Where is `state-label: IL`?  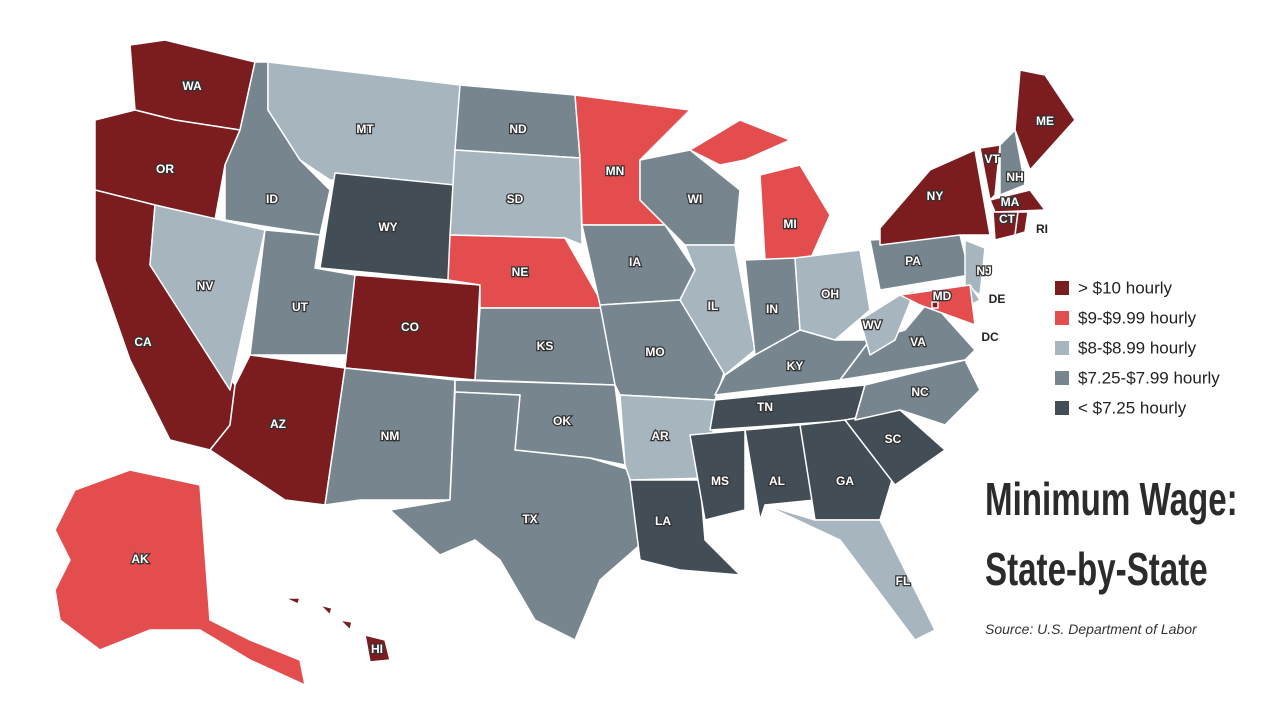
state-label: IL is located at coordinates (713, 306).